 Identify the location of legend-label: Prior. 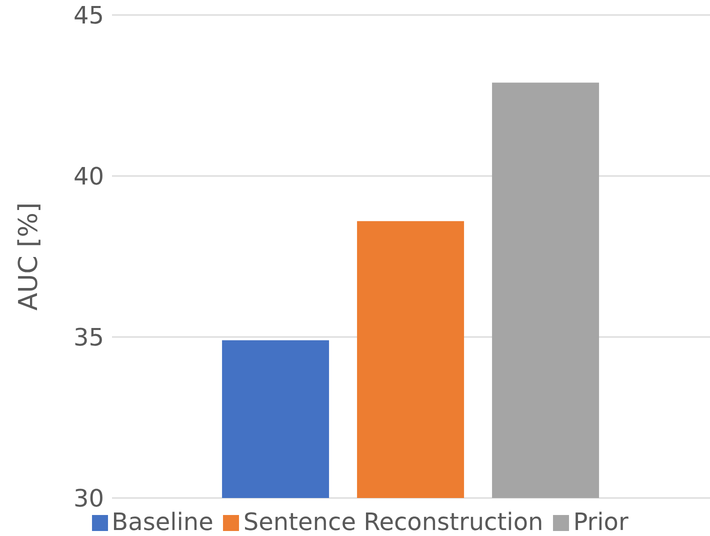
(600, 522).